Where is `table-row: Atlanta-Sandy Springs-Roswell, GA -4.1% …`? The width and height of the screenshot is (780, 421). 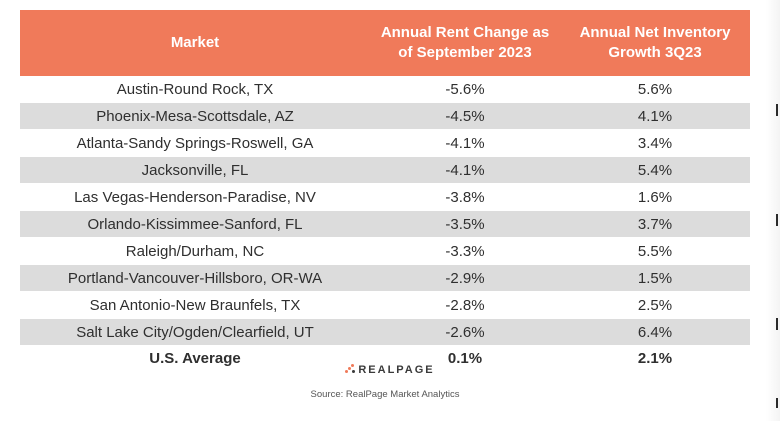 table-row: Atlanta-Sandy Springs-Roswell, GA -4.1% … is located at coordinates (385, 143).